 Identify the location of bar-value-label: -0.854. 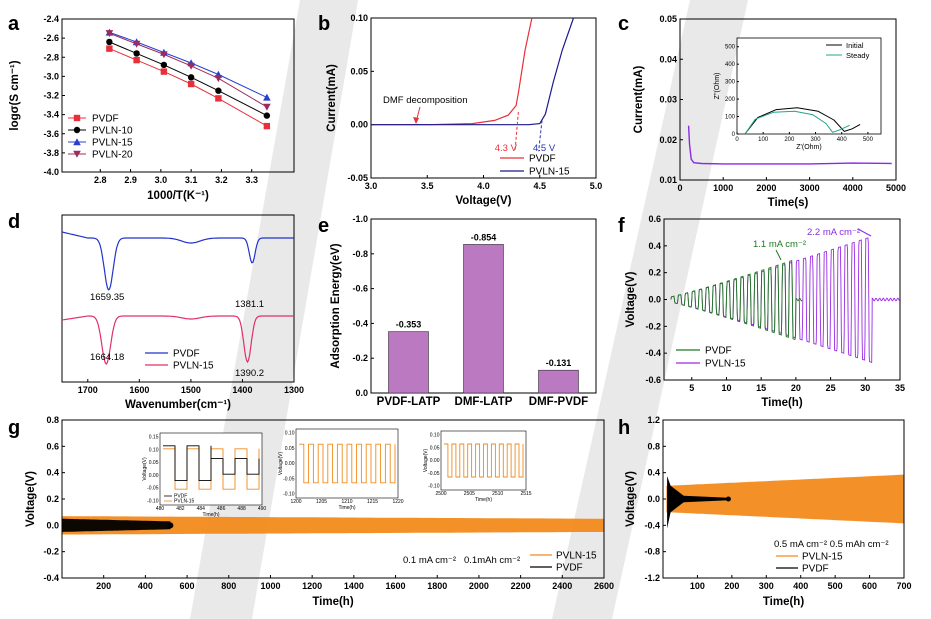
(484, 237).